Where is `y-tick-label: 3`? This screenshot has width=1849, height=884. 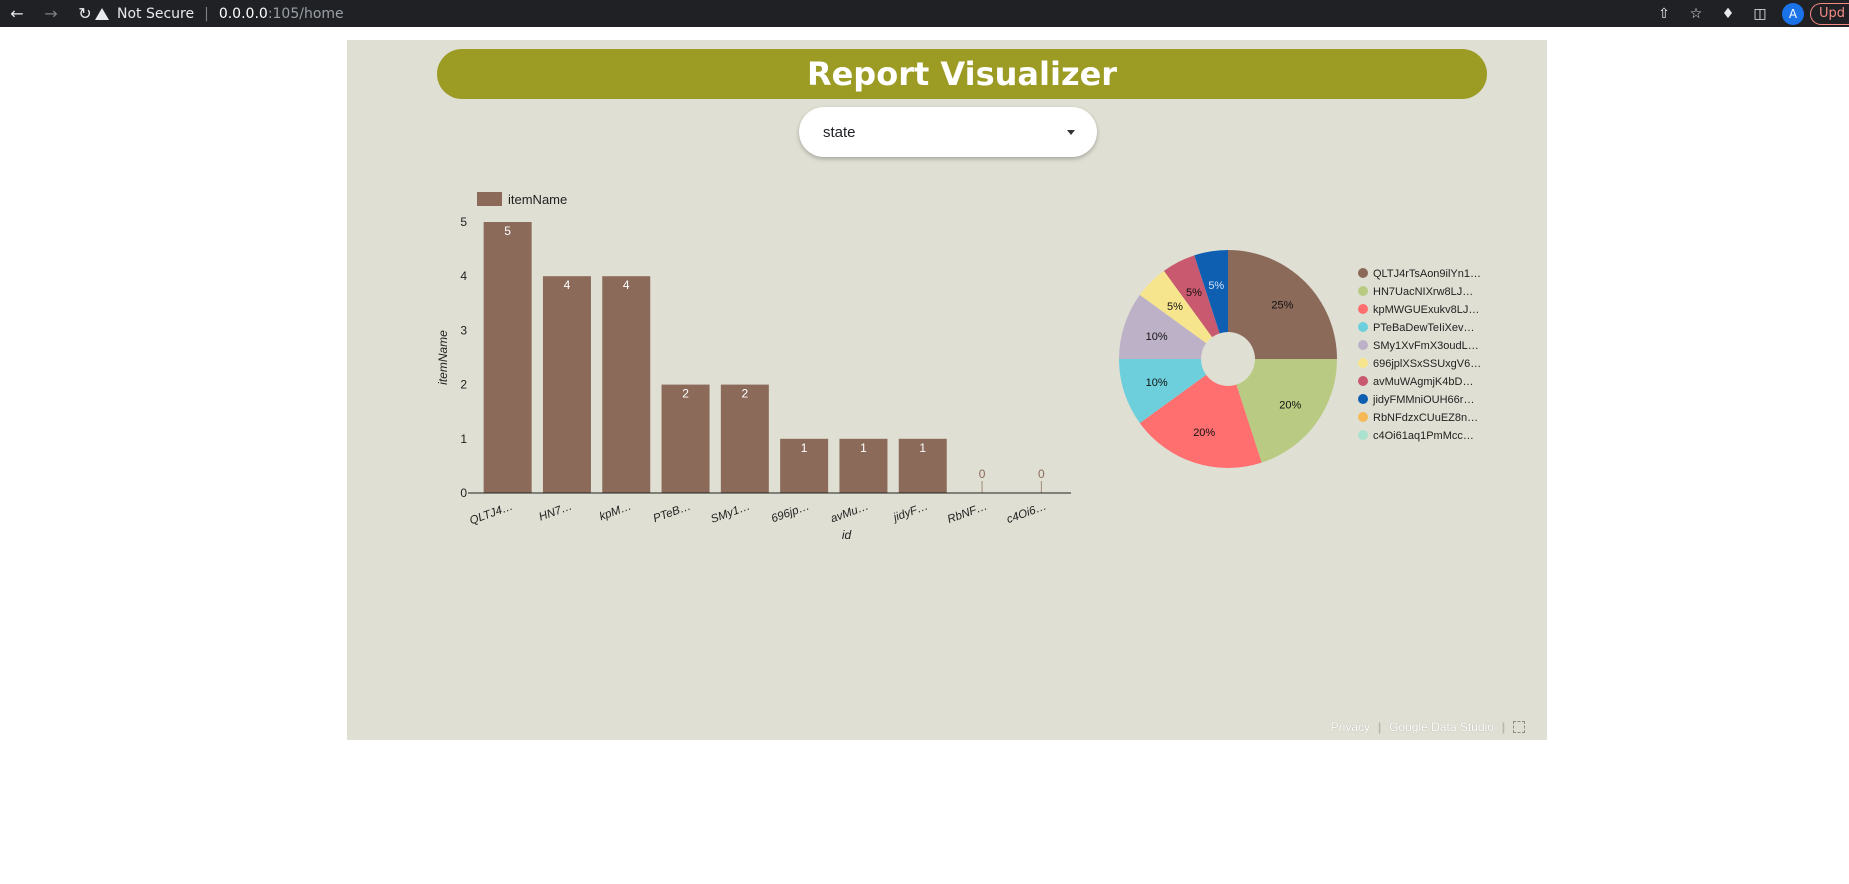
y-tick-label: 3 is located at coordinates (463, 330).